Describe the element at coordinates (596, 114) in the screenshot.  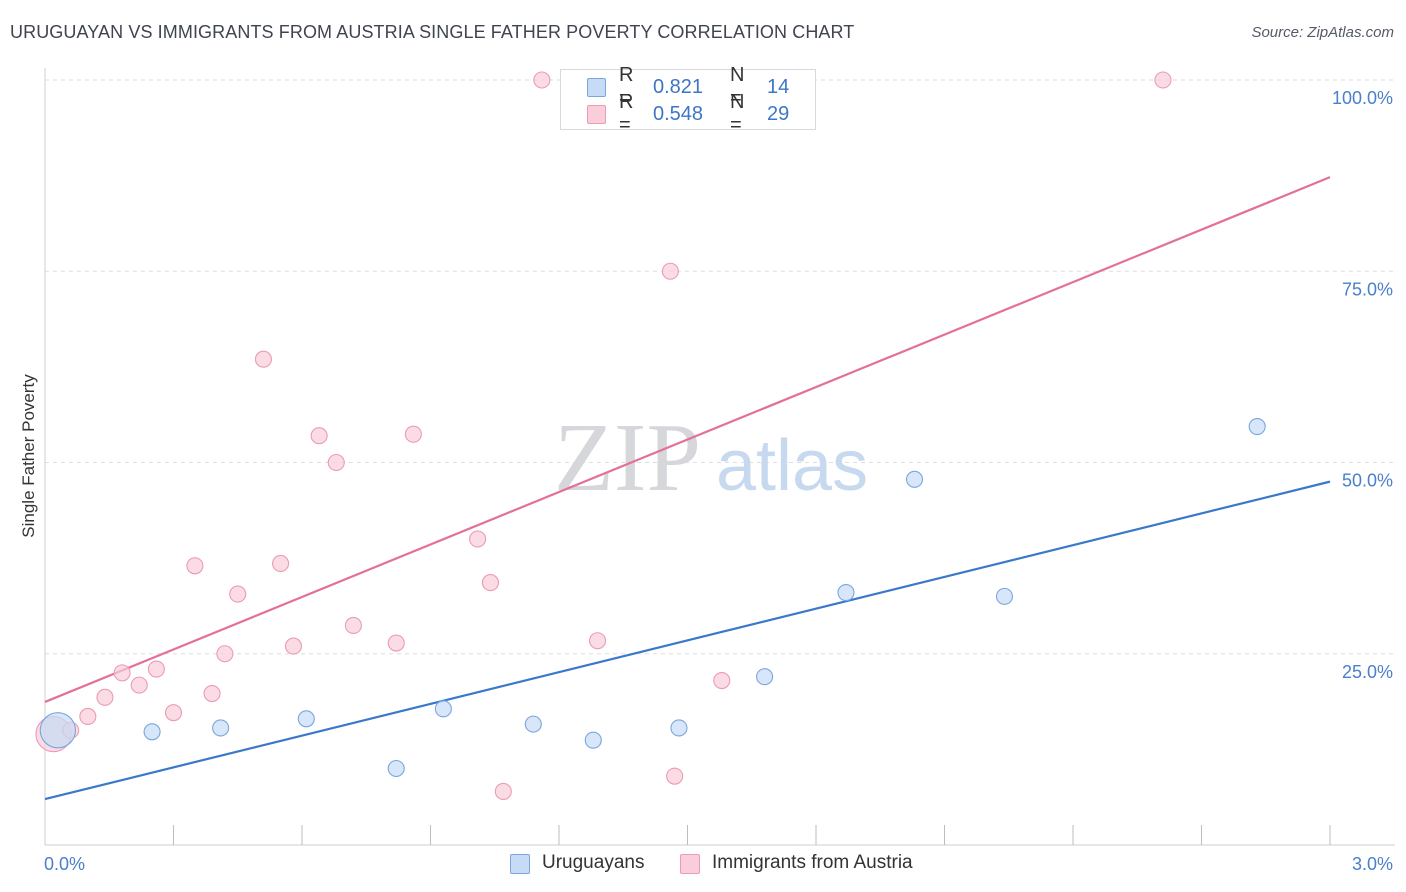
I see `legend-swatch-pink` at that location.